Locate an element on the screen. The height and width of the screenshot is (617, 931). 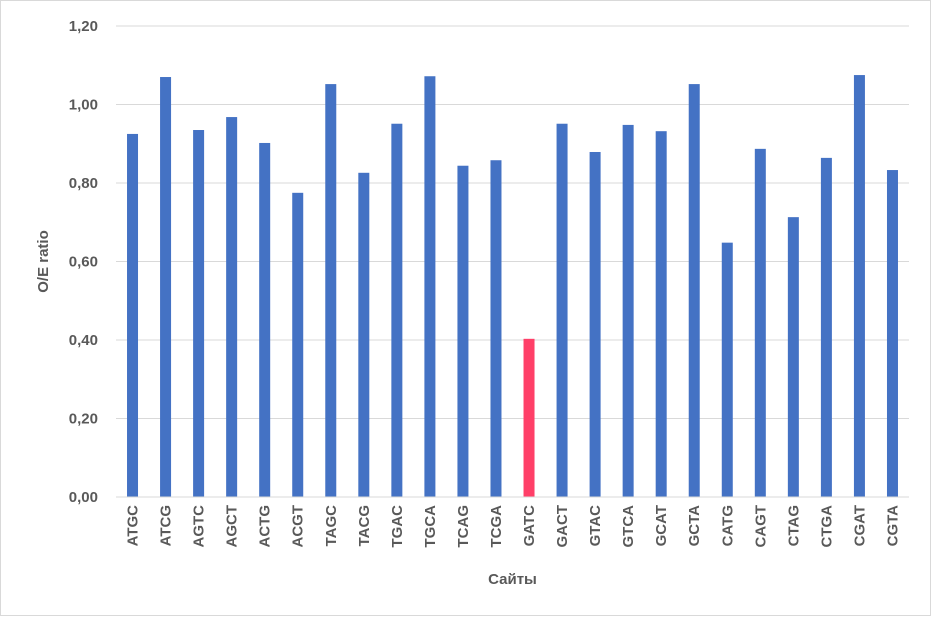
bar-gcat is located at coordinates (661, 314).